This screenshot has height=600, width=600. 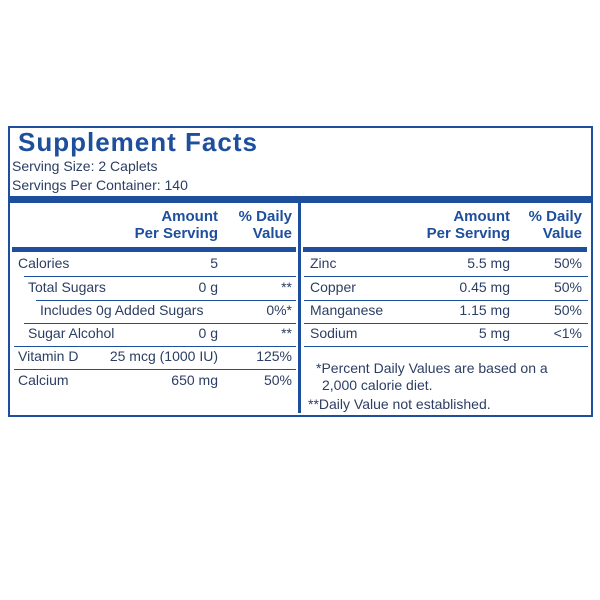 What do you see at coordinates (163, 356) in the screenshot?
I see `amount: 25 mcg (1000 IU)` at bounding box center [163, 356].